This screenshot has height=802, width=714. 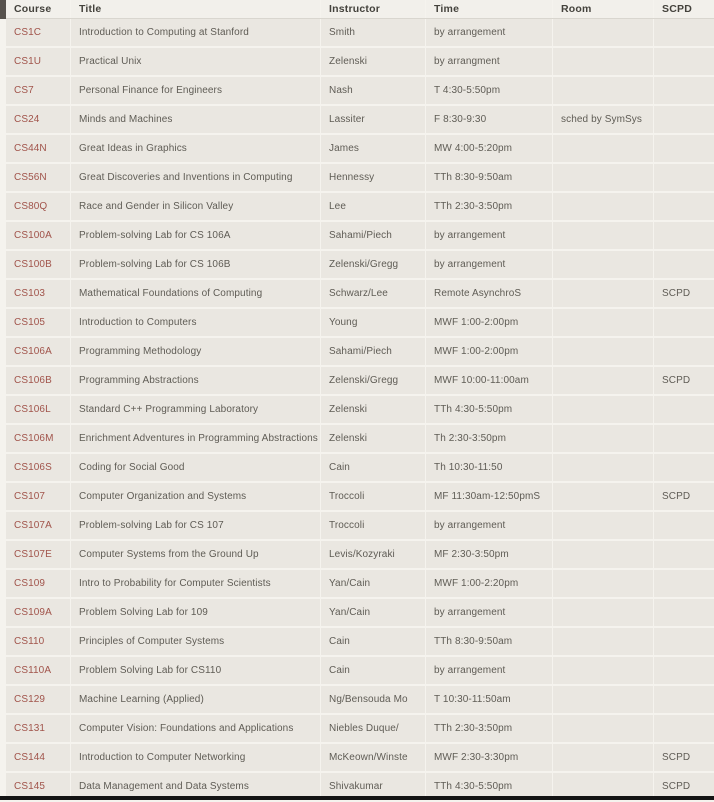 What do you see at coordinates (683, 293) in the screenshot?
I see `course-scpd-badge: SCPD` at bounding box center [683, 293].